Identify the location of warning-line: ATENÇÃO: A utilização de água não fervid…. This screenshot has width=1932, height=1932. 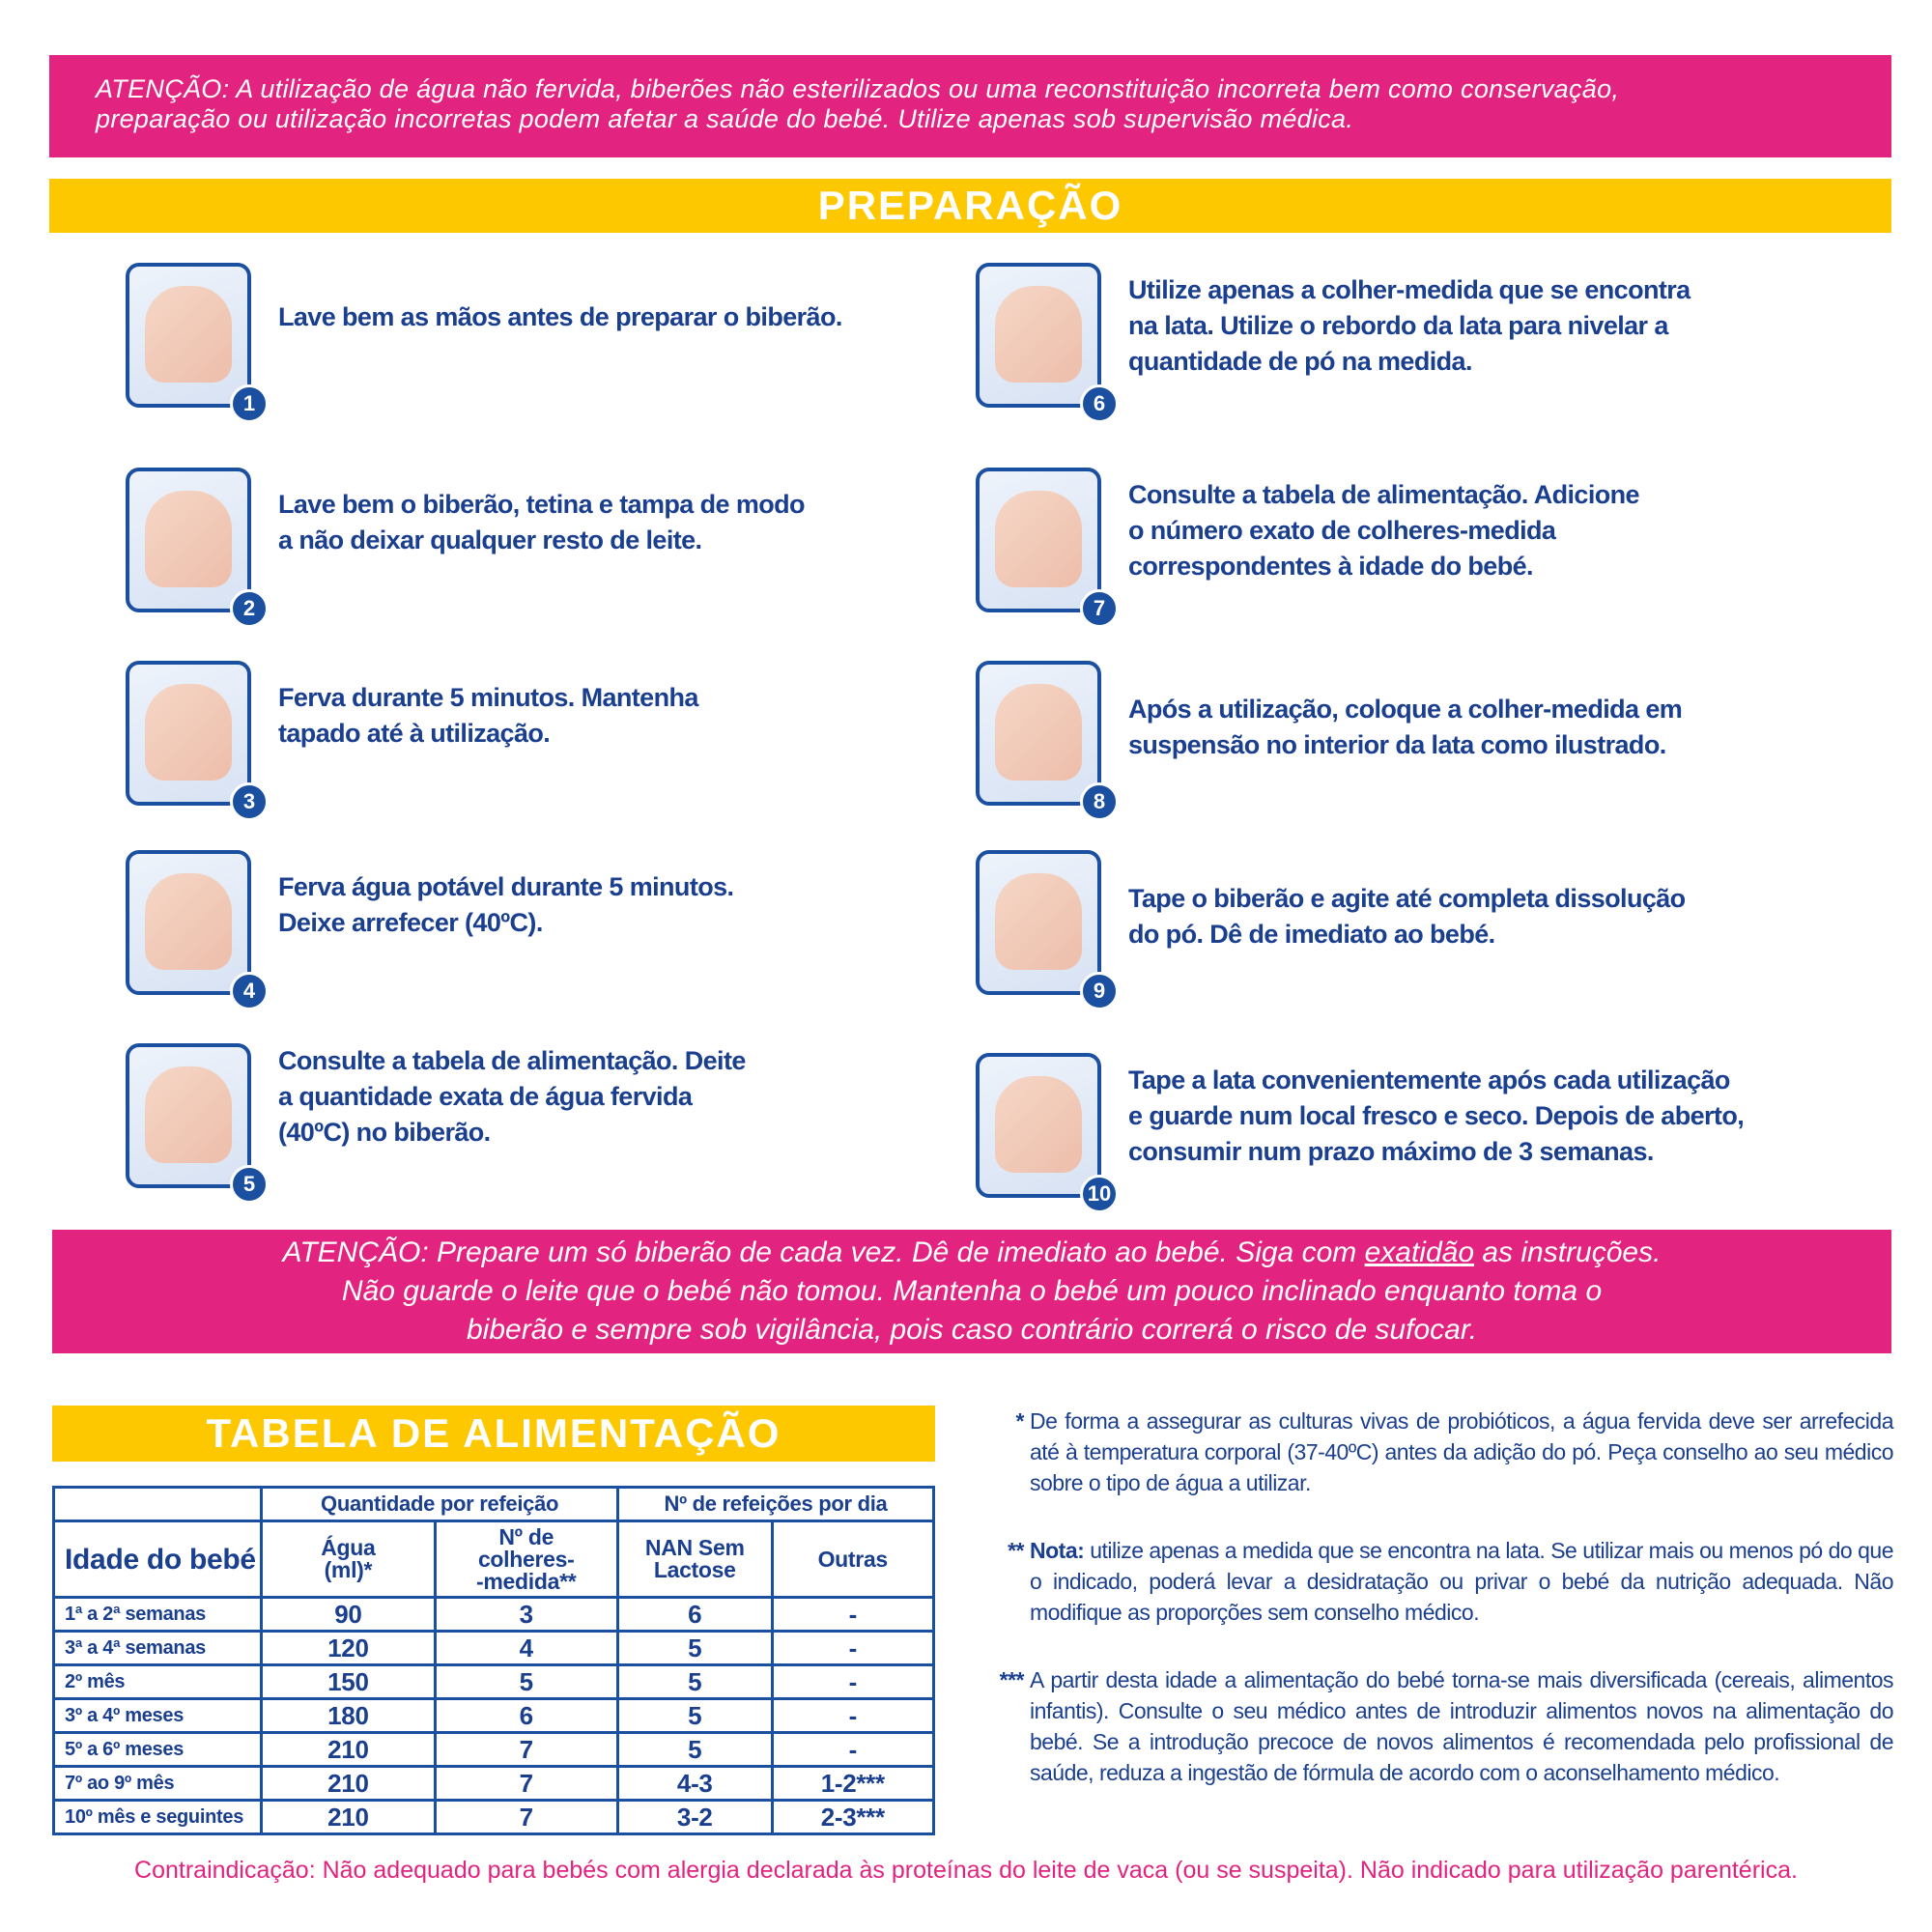
(858, 88).